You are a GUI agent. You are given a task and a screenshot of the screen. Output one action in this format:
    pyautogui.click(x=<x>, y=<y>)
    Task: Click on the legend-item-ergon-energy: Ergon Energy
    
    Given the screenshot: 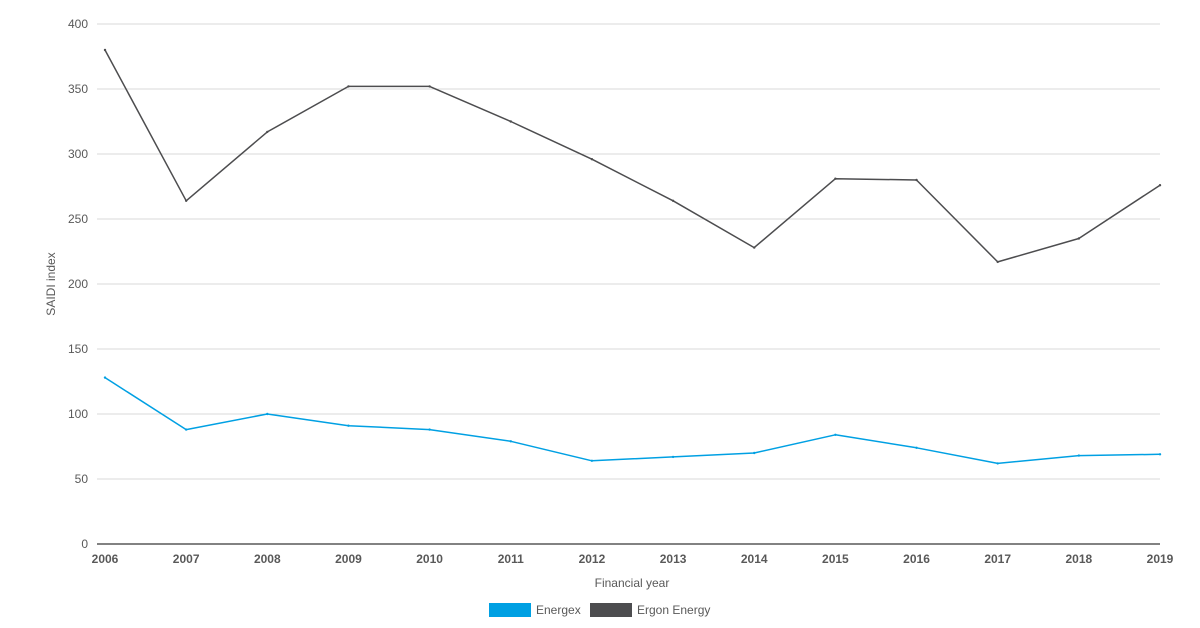 What is the action you would take?
    pyautogui.click(x=650, y=610)
    